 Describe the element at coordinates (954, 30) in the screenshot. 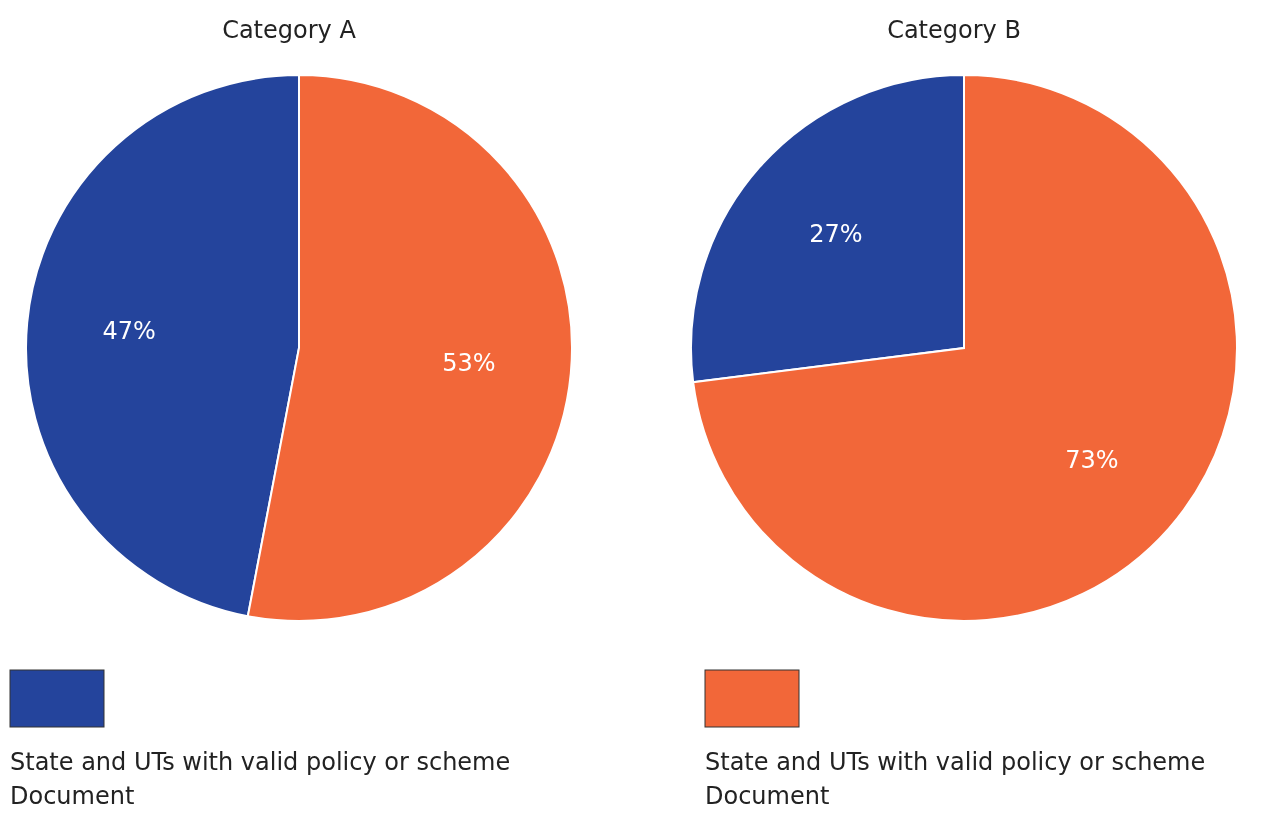

I see `chart-title: Category B` at that location.